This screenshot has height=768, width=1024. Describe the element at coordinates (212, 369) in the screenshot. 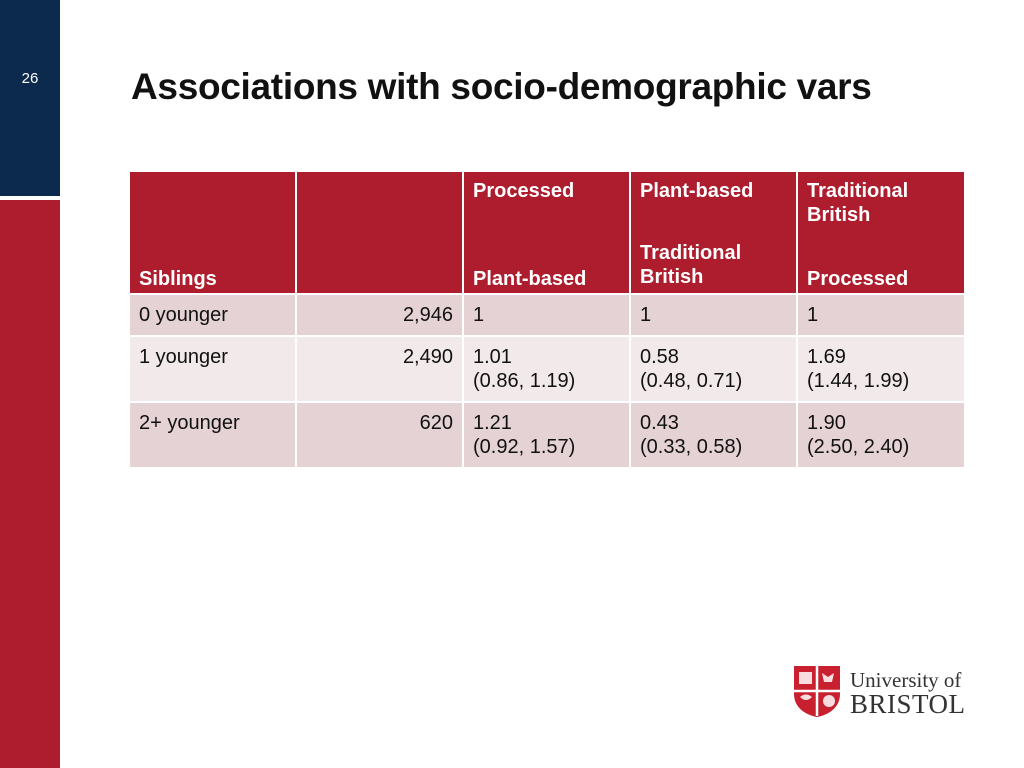

I see `row-label: 1 younger` at that location.